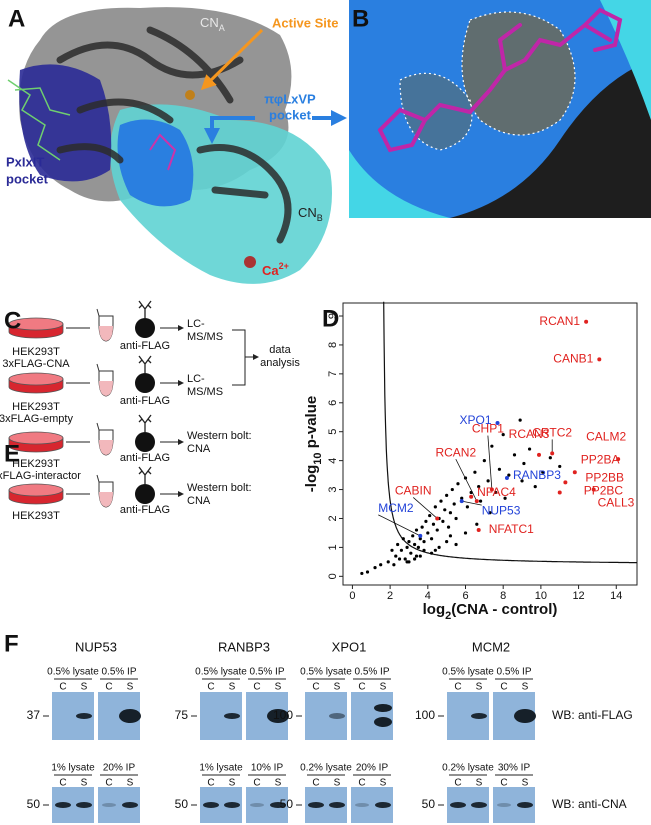 Image resolution: width=651 pixels, height=825 pixels. Describe the element at coordinates (360, 18) in the screenshot. I see `panel-letter: B` at that location.